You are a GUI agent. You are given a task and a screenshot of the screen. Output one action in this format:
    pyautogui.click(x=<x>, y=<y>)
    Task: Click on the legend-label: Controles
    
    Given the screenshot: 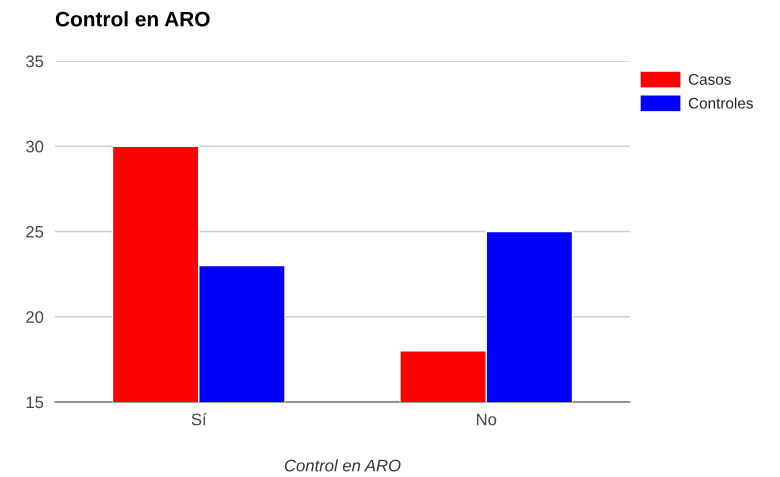 What is the action you would take?
    pyautogui.click(x=720, y=103)
    